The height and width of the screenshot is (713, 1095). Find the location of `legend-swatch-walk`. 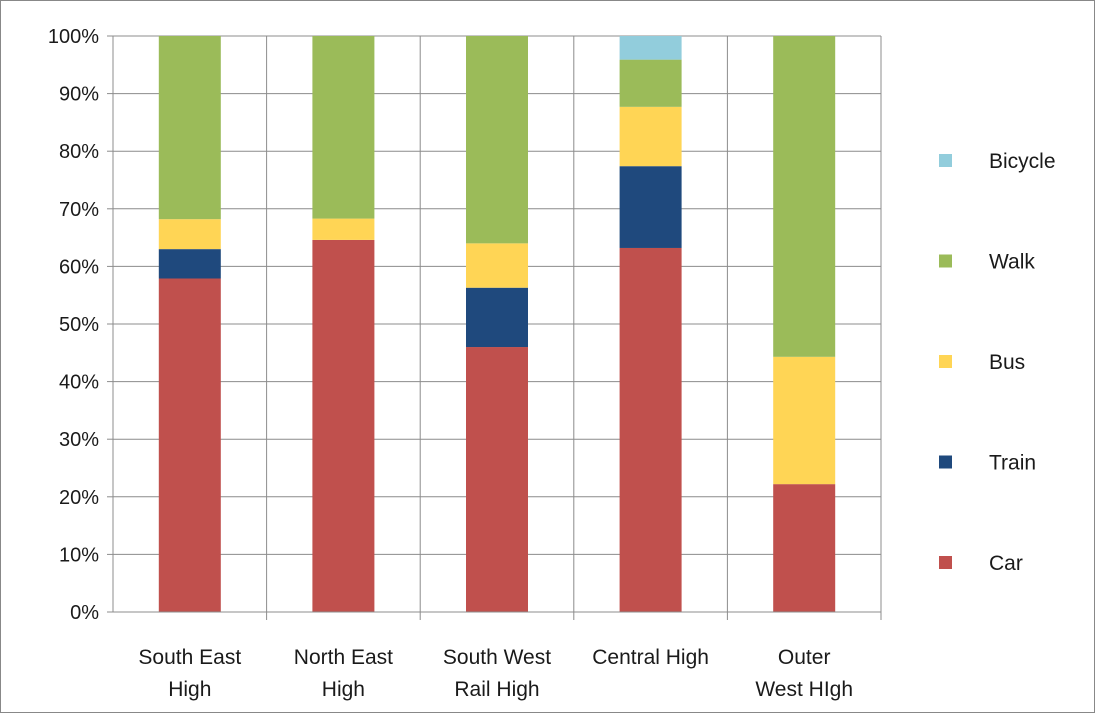

legend-swatch-walk is located at coordinates (945, 261).